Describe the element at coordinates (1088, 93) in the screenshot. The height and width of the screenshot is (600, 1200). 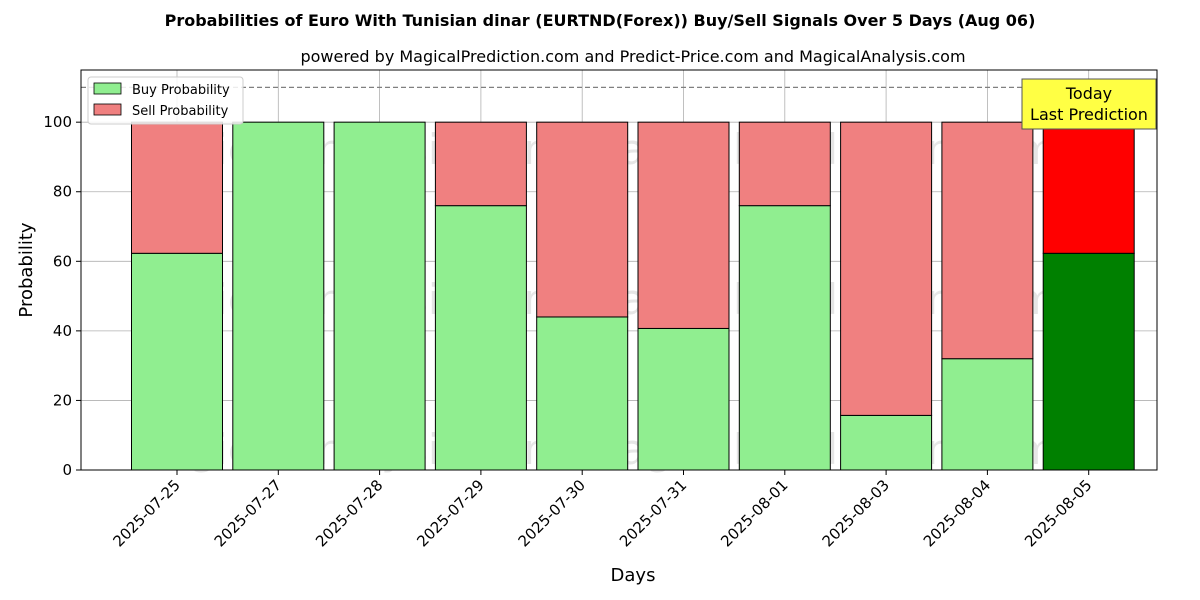
I see `today-annotation-line1: Today` at that location.